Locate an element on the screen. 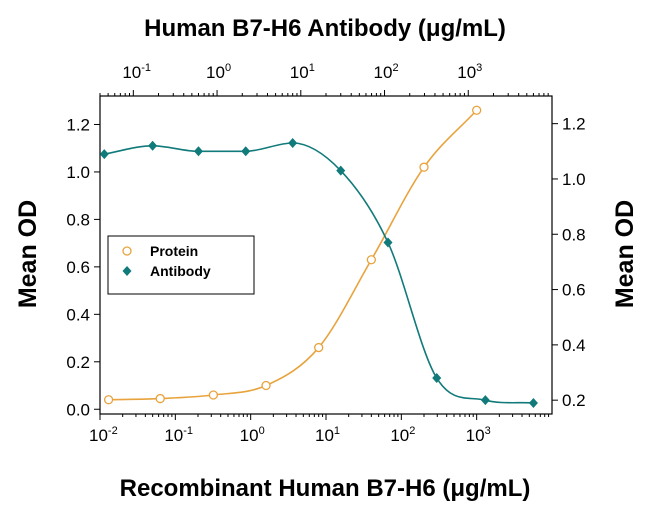 The height and width of the screenshot is (507, 650). x-top-tick-label: 10⁻¹ is located at coordinates (136, 72).